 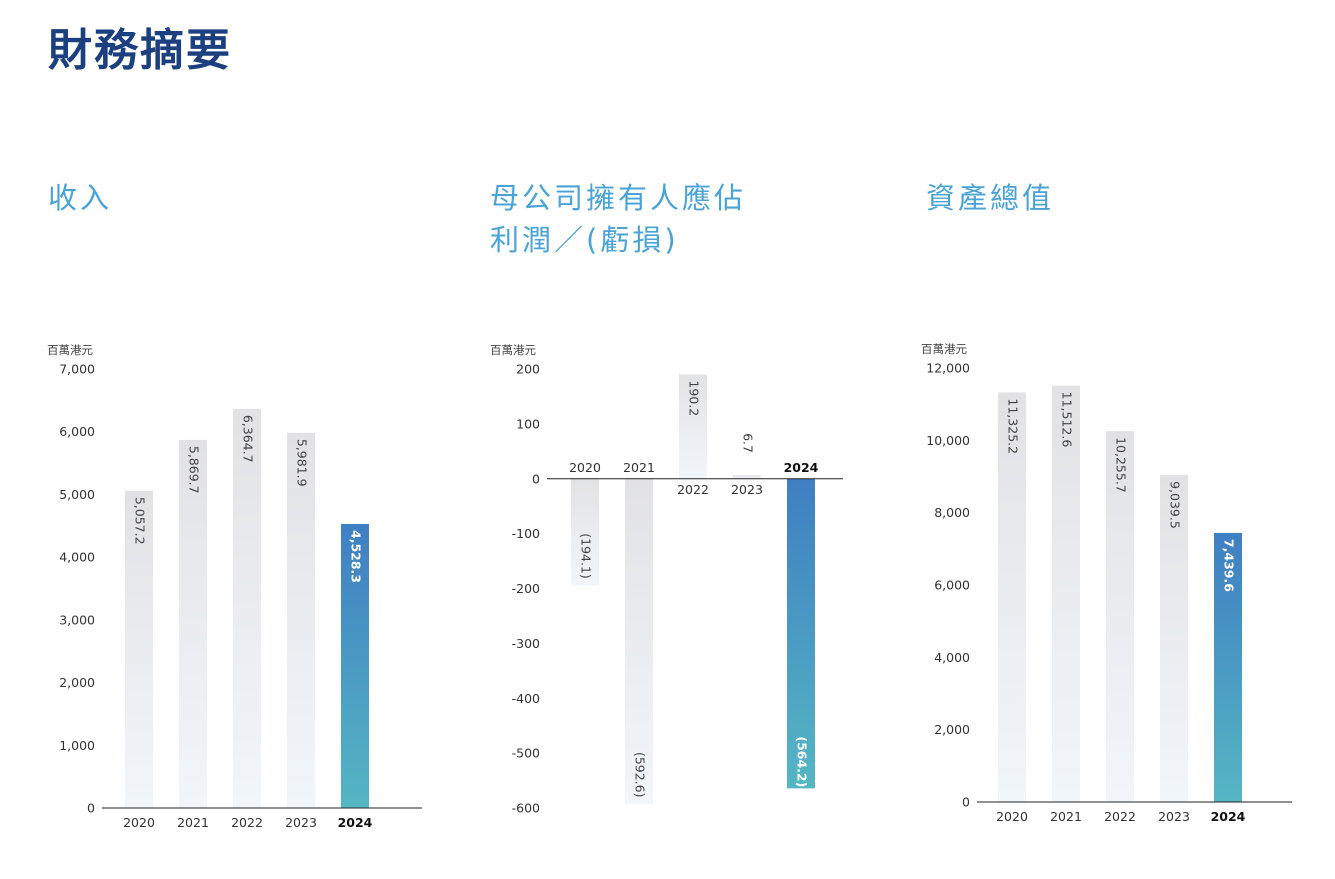 I want to click on assets-category-label-2020: 2020, so click(x=1012, y=816).